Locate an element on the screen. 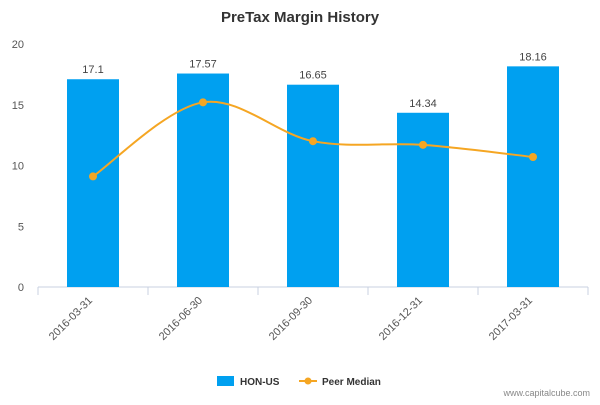 The height and width of the screenshot is (405, 600). y-tick-label: 10 is located at coordinates (18, 167).